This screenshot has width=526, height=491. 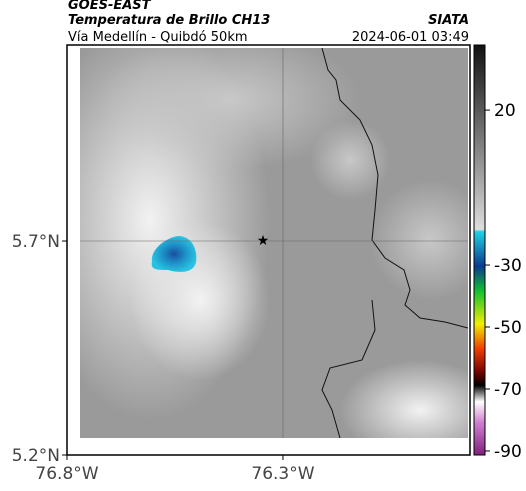 I want to click on colorbar-tick-label: 20, so click(x=505, y=111).